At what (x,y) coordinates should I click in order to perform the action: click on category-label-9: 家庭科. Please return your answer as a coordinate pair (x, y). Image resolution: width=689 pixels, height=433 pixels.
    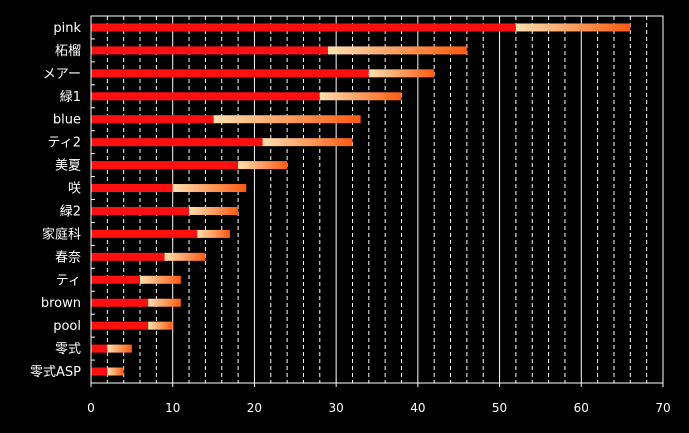
    Looking at the image, I should click on (61, 234).